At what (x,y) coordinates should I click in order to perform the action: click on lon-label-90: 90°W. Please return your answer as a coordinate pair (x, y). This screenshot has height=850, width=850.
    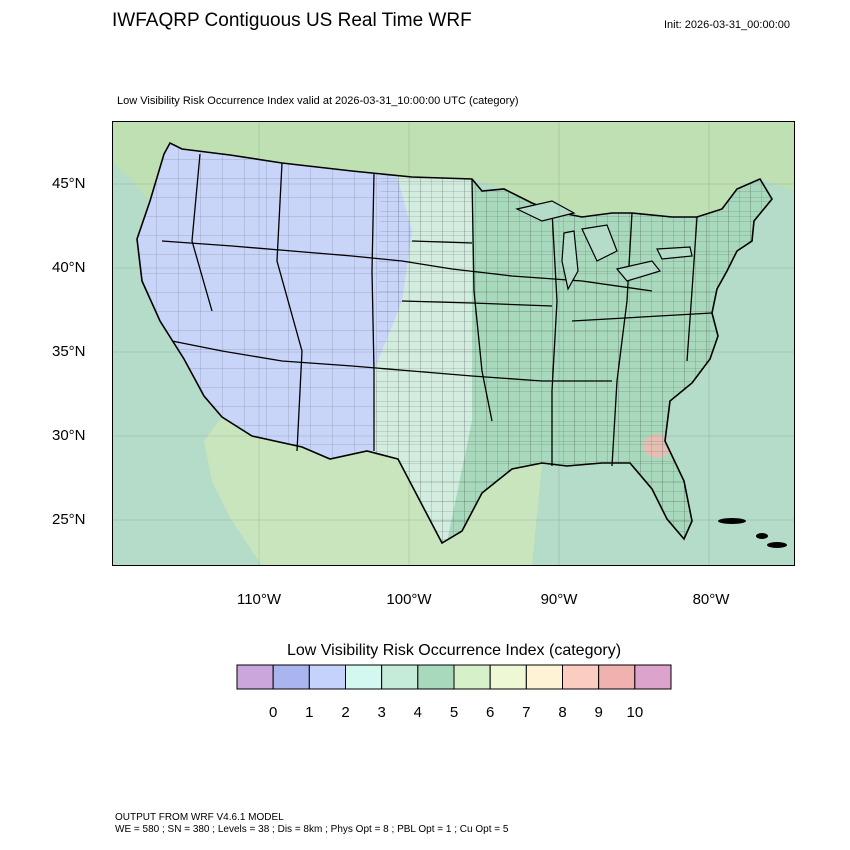
    Looking at the image, I should click on (559, 599).